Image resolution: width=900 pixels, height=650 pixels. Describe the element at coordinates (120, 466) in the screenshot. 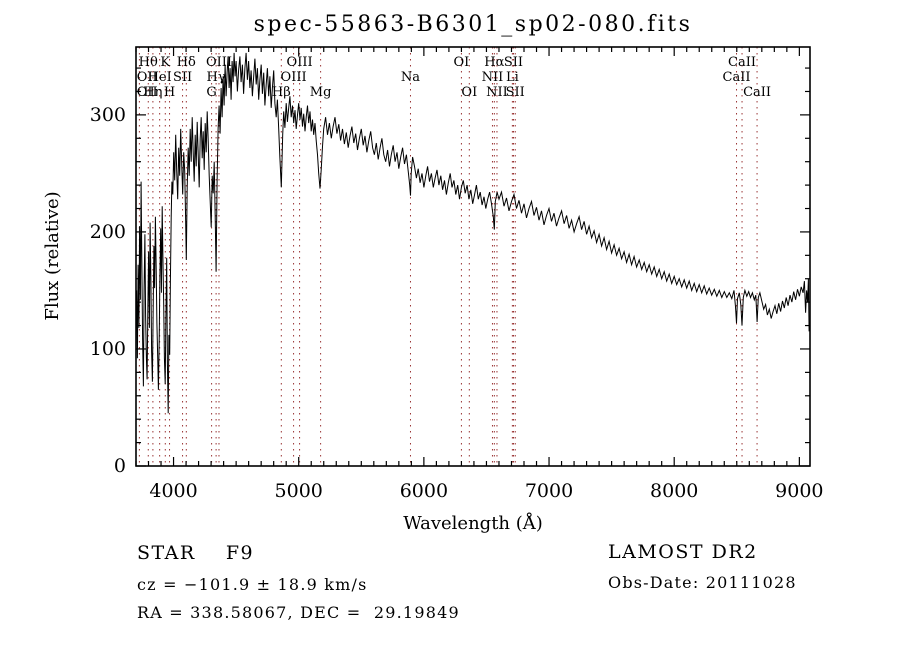

I see `y-tick-label: 0` at that location.